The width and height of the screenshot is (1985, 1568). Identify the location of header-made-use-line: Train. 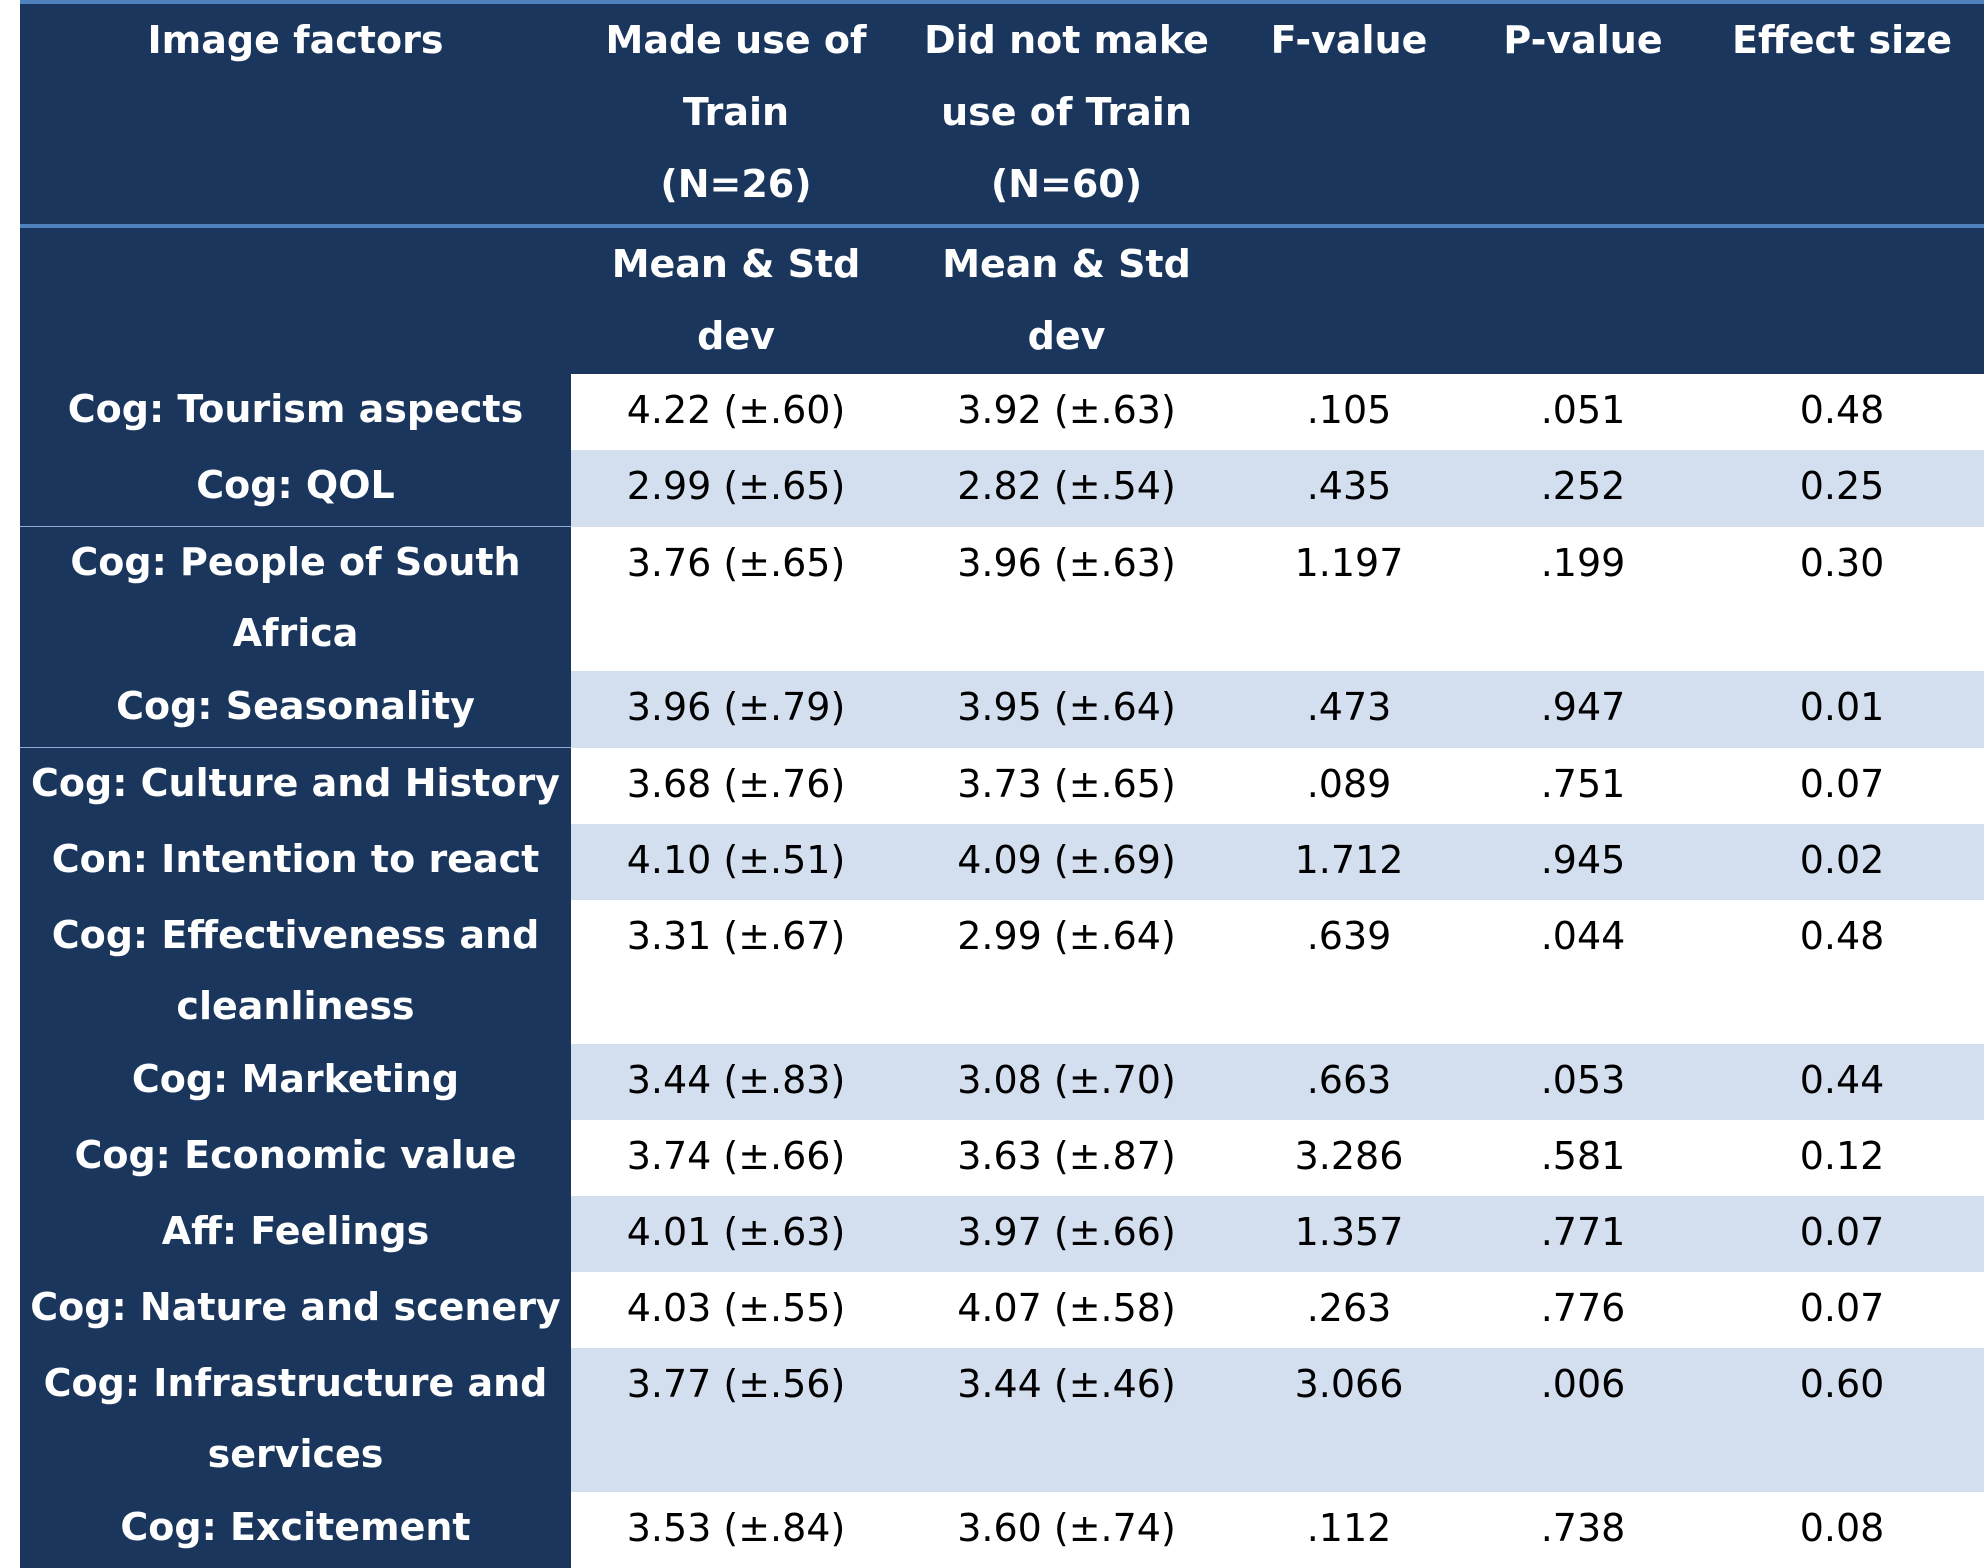
(736, 112).